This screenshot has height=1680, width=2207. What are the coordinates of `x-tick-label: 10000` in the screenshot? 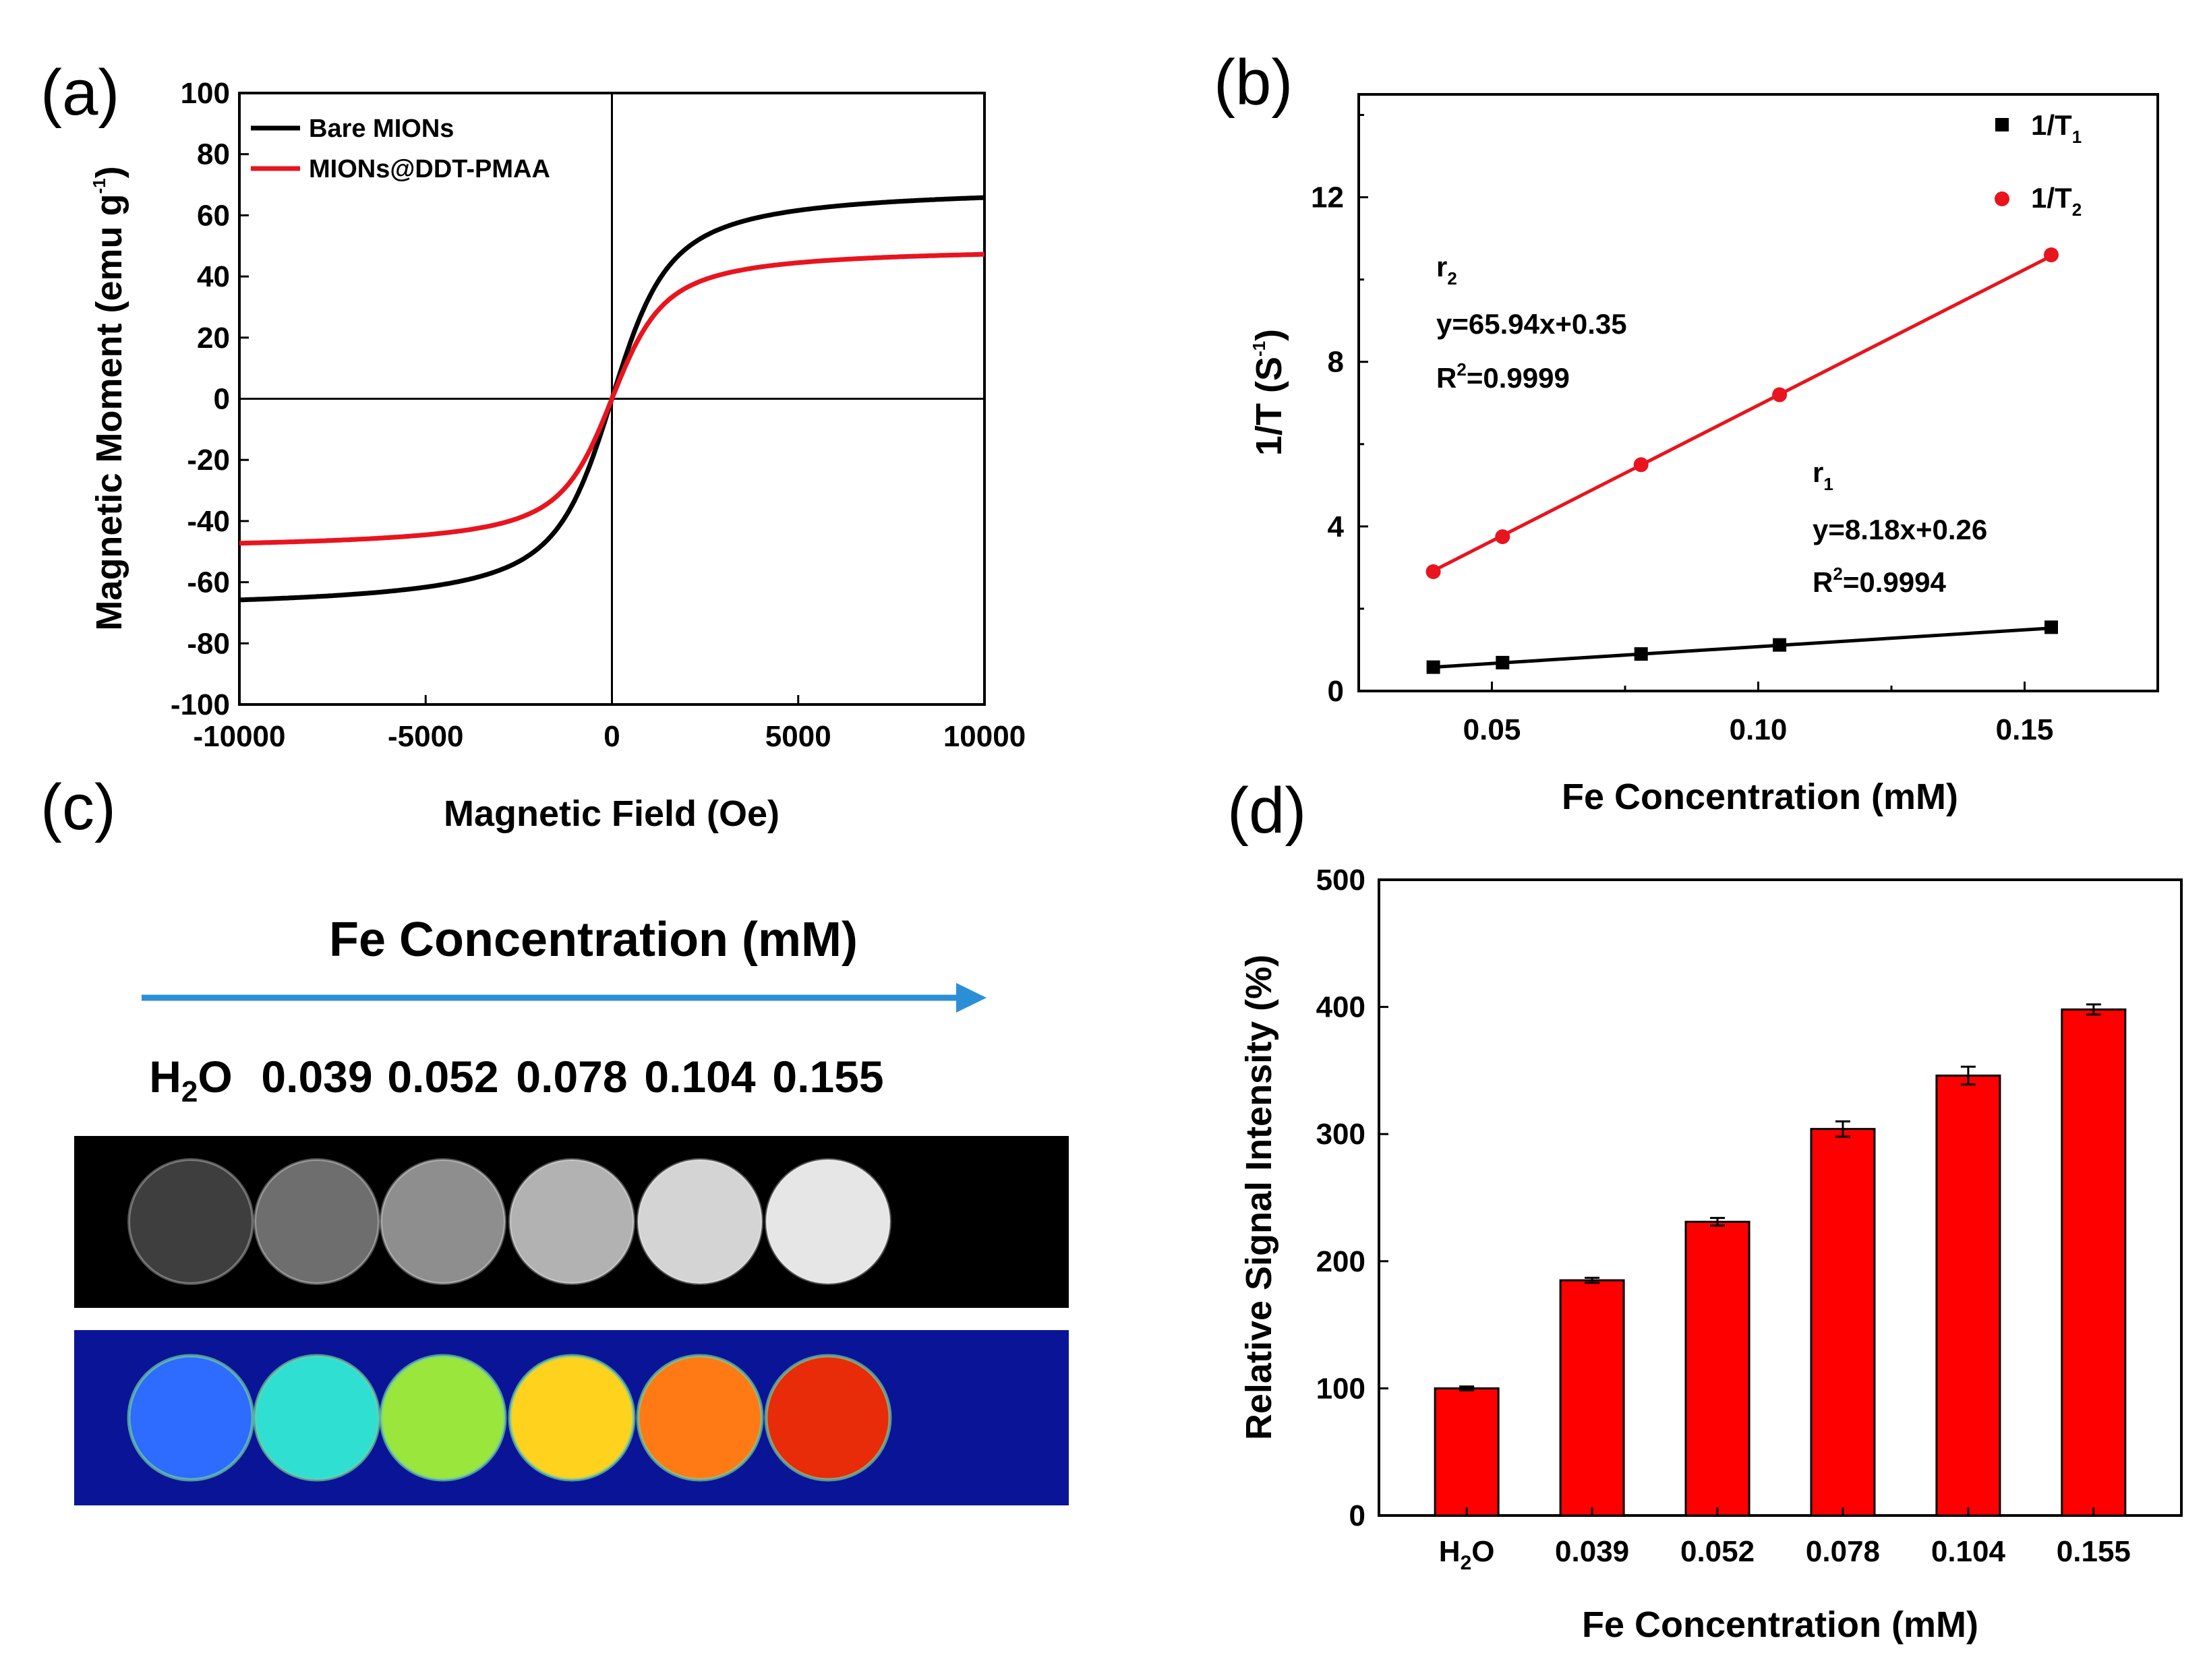 It's located at (985, 737).